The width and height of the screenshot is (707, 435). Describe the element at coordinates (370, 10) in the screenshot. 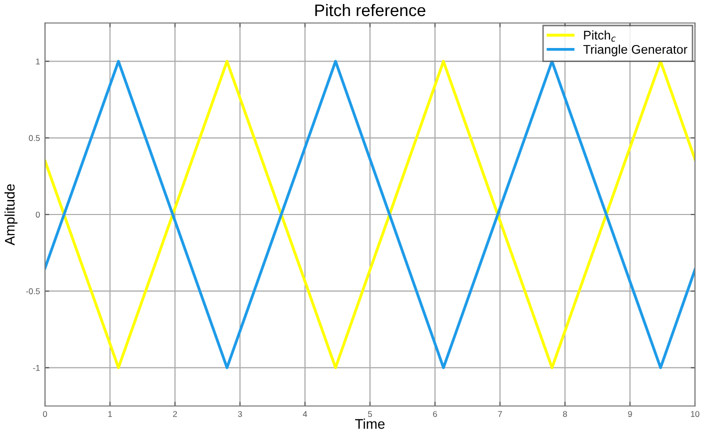

I see `chart-title: Pitch reference` at that location.